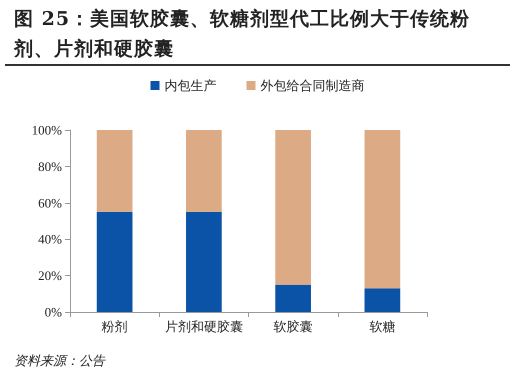 The image size is (515, 378). Describe the element at coordinates (115, 326) in the screenshot. I see `x-tick-label: 粉剂` at that location.